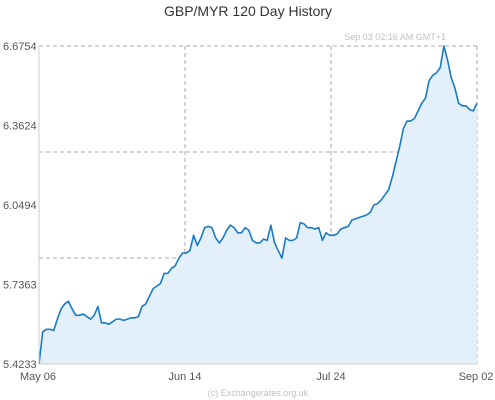 This screenshot has height=400, width=495. Describe the element at coordinates (38, 377) in the screenshot. I see `x-tick-label: May 06` at that location.